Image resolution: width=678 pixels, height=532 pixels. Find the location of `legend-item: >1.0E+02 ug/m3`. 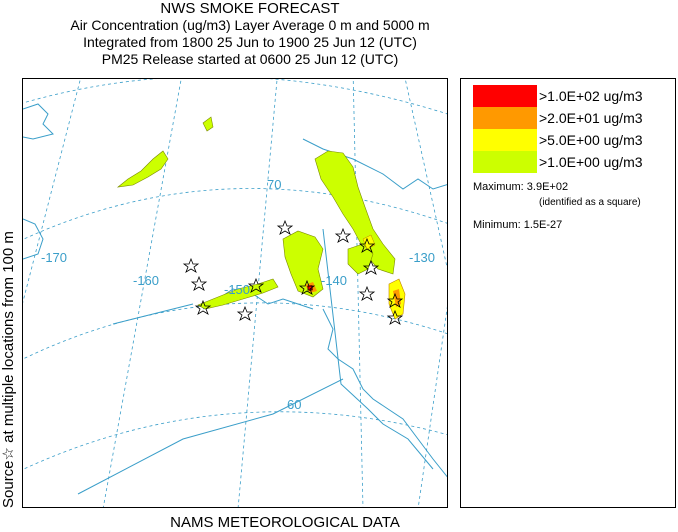

legend-item: >1.0E+02 ug/m3 is located at coordinates (573, 96).